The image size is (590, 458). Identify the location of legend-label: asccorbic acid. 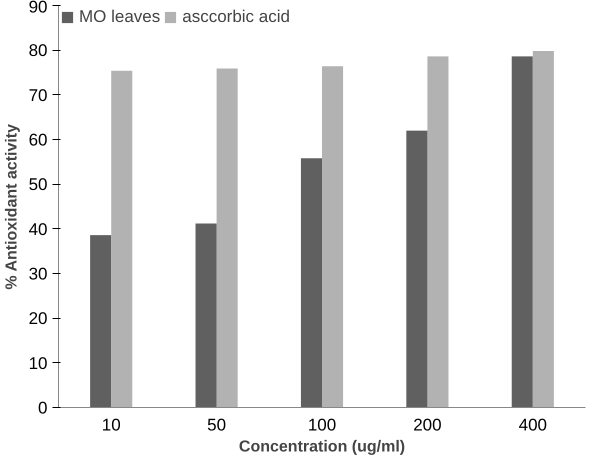
(236, 17).